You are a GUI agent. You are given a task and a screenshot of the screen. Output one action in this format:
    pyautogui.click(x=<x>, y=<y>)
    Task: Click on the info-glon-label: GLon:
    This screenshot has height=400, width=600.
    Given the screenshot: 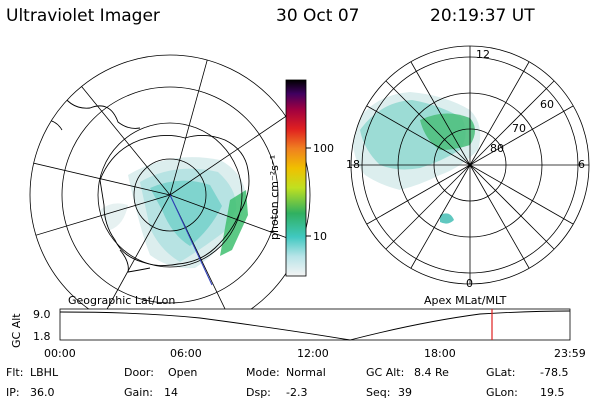 What is the action you would take?
    pyautogui.click(x=502, y=392)
    